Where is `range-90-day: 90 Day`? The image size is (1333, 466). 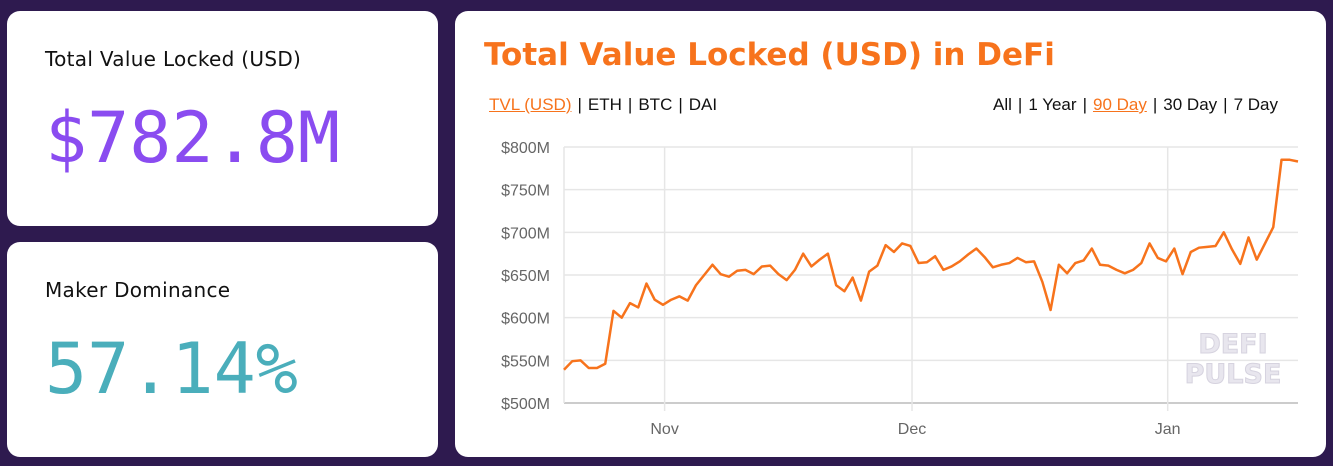
range-90-day: 90 Day is located at coordinates (1119, 104).